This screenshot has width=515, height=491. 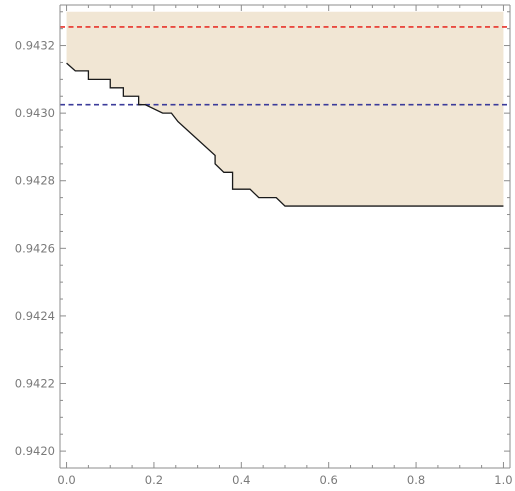 What do you see at coordinates (66, 480) in the screenshot?
I see `x-tick-label: 0.0` at bounding box center [66, 480].